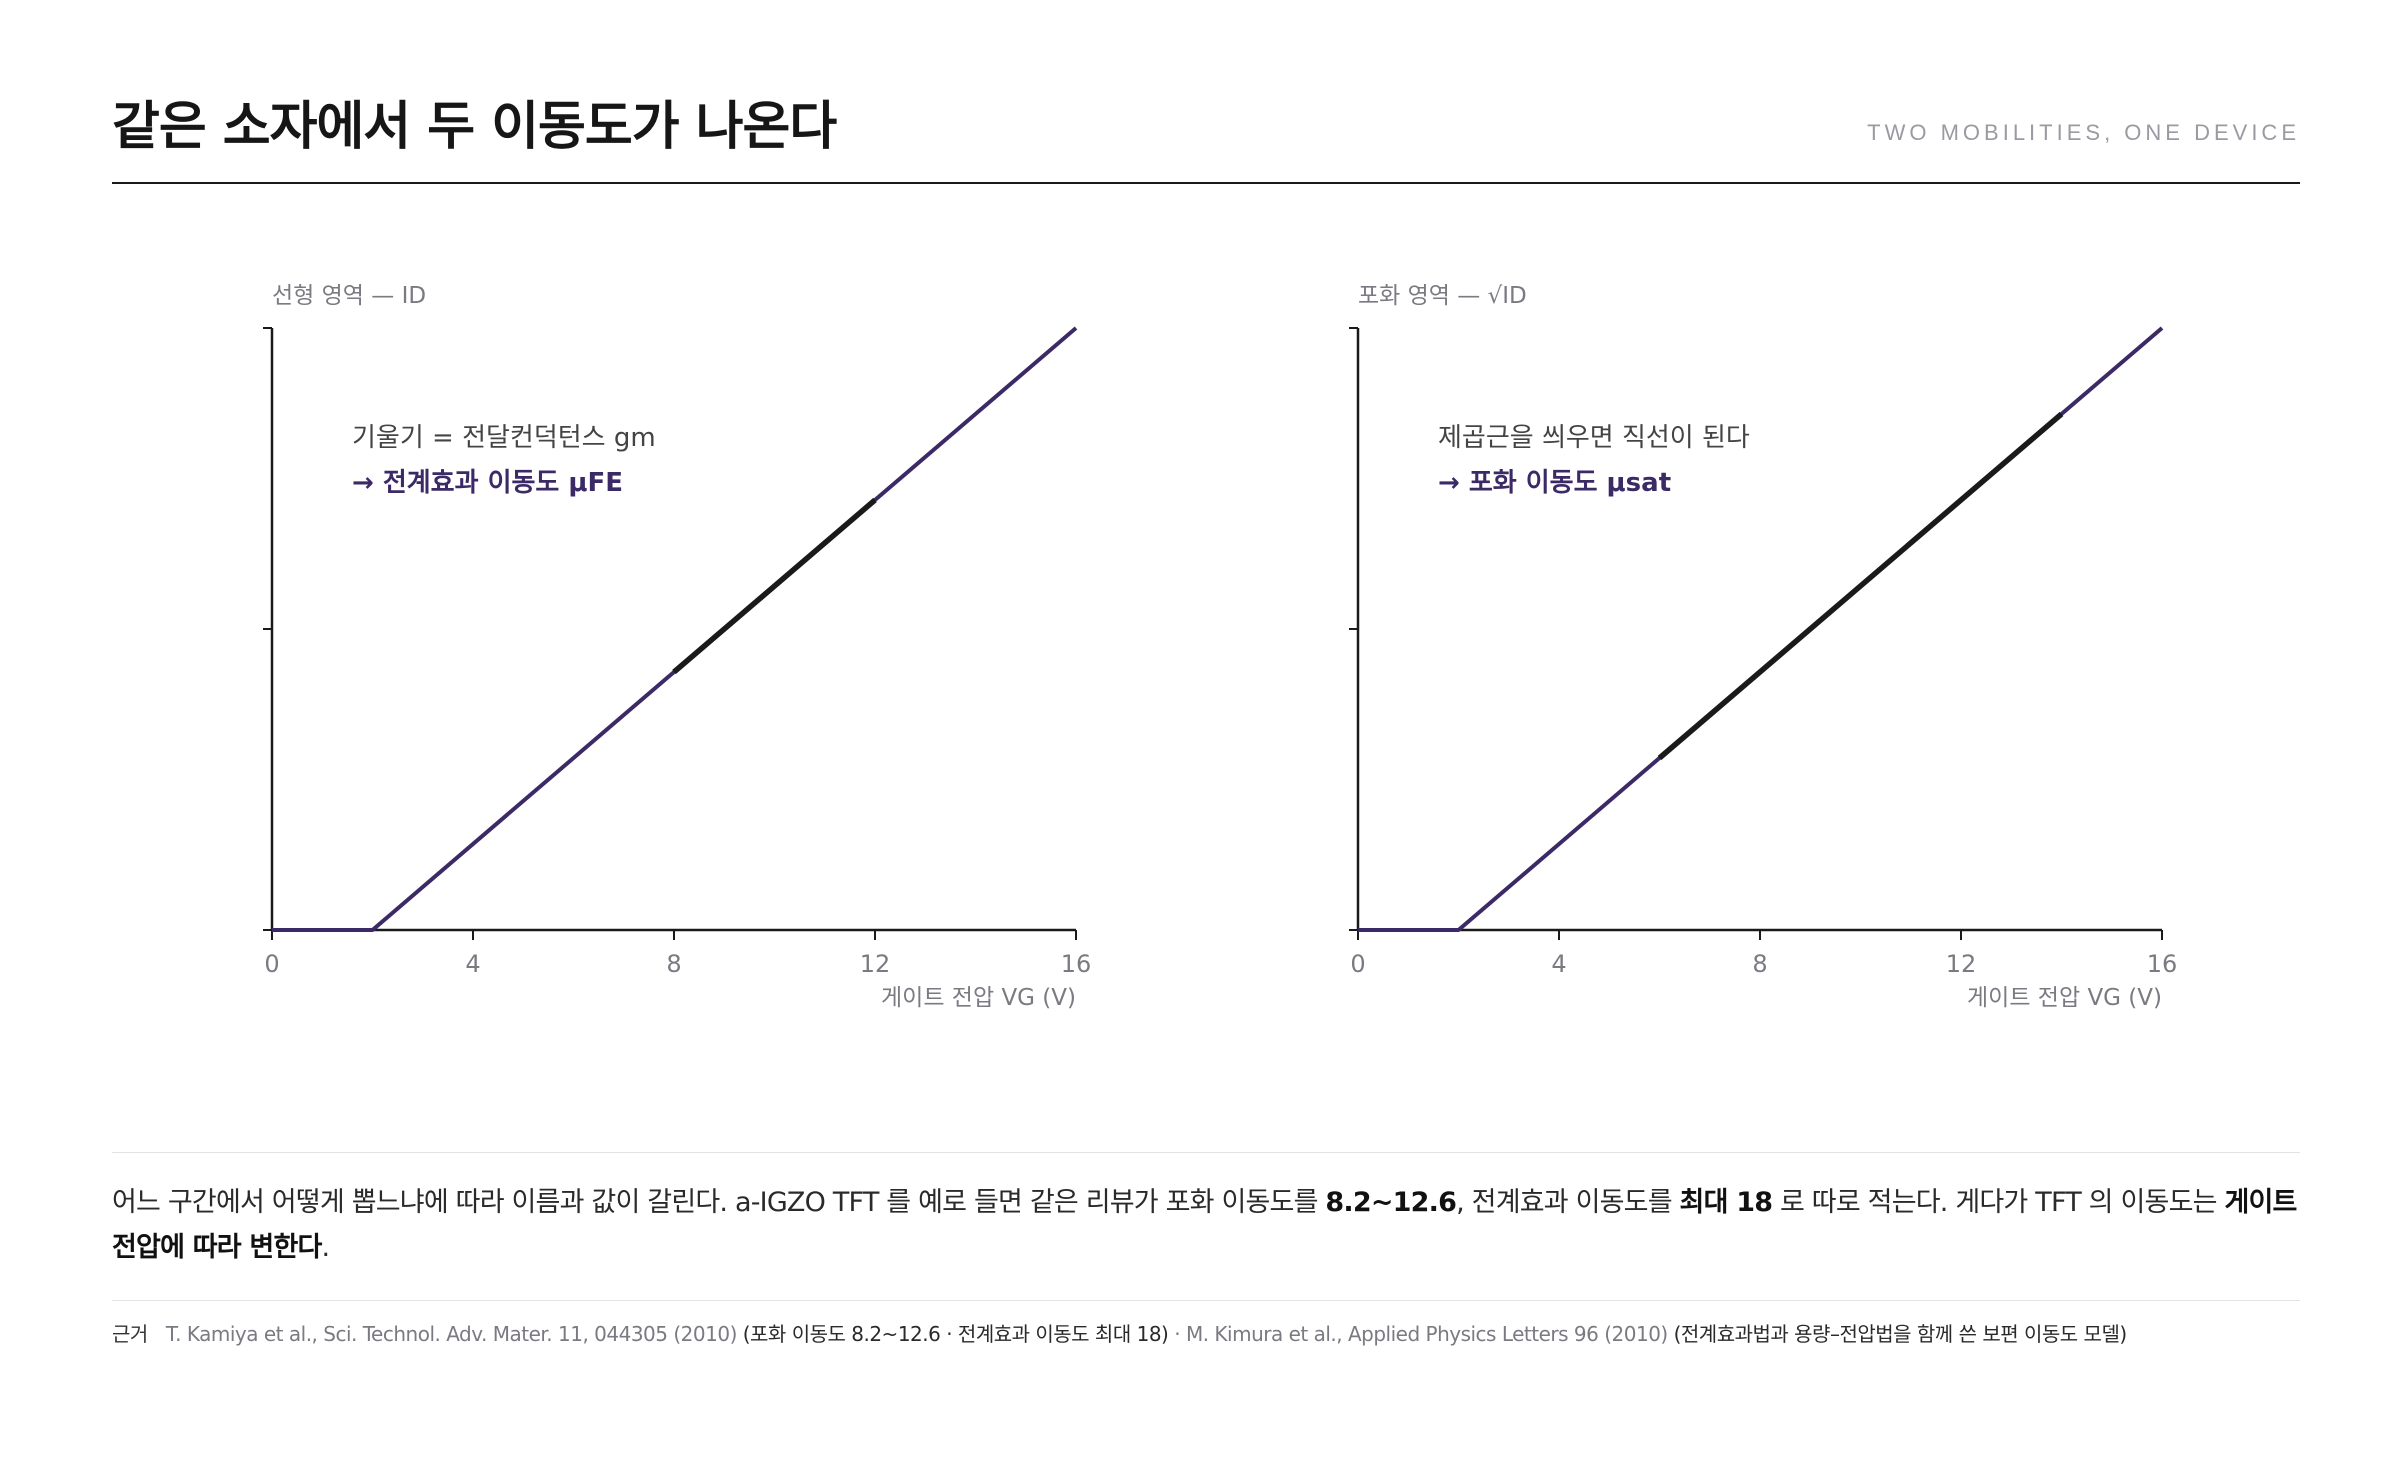 This screenshot has width=2400, height=1460. I want to click on saturation-mobility-range: 8.2~12.6, so click(1391, 1202).